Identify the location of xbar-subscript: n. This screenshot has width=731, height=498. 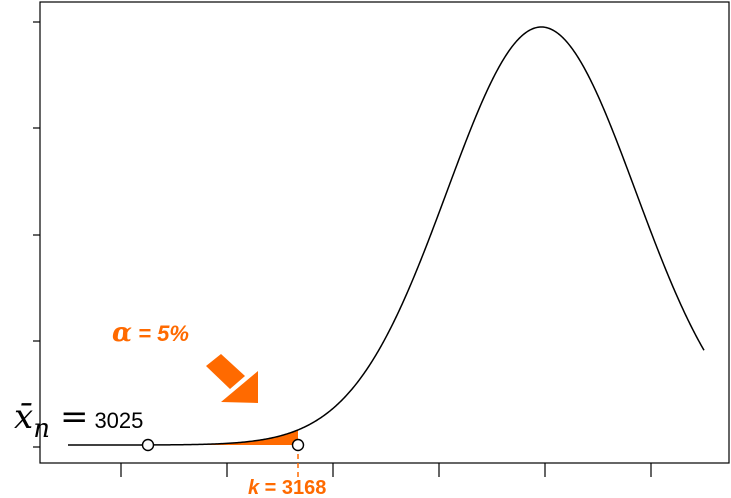
(41, 429).